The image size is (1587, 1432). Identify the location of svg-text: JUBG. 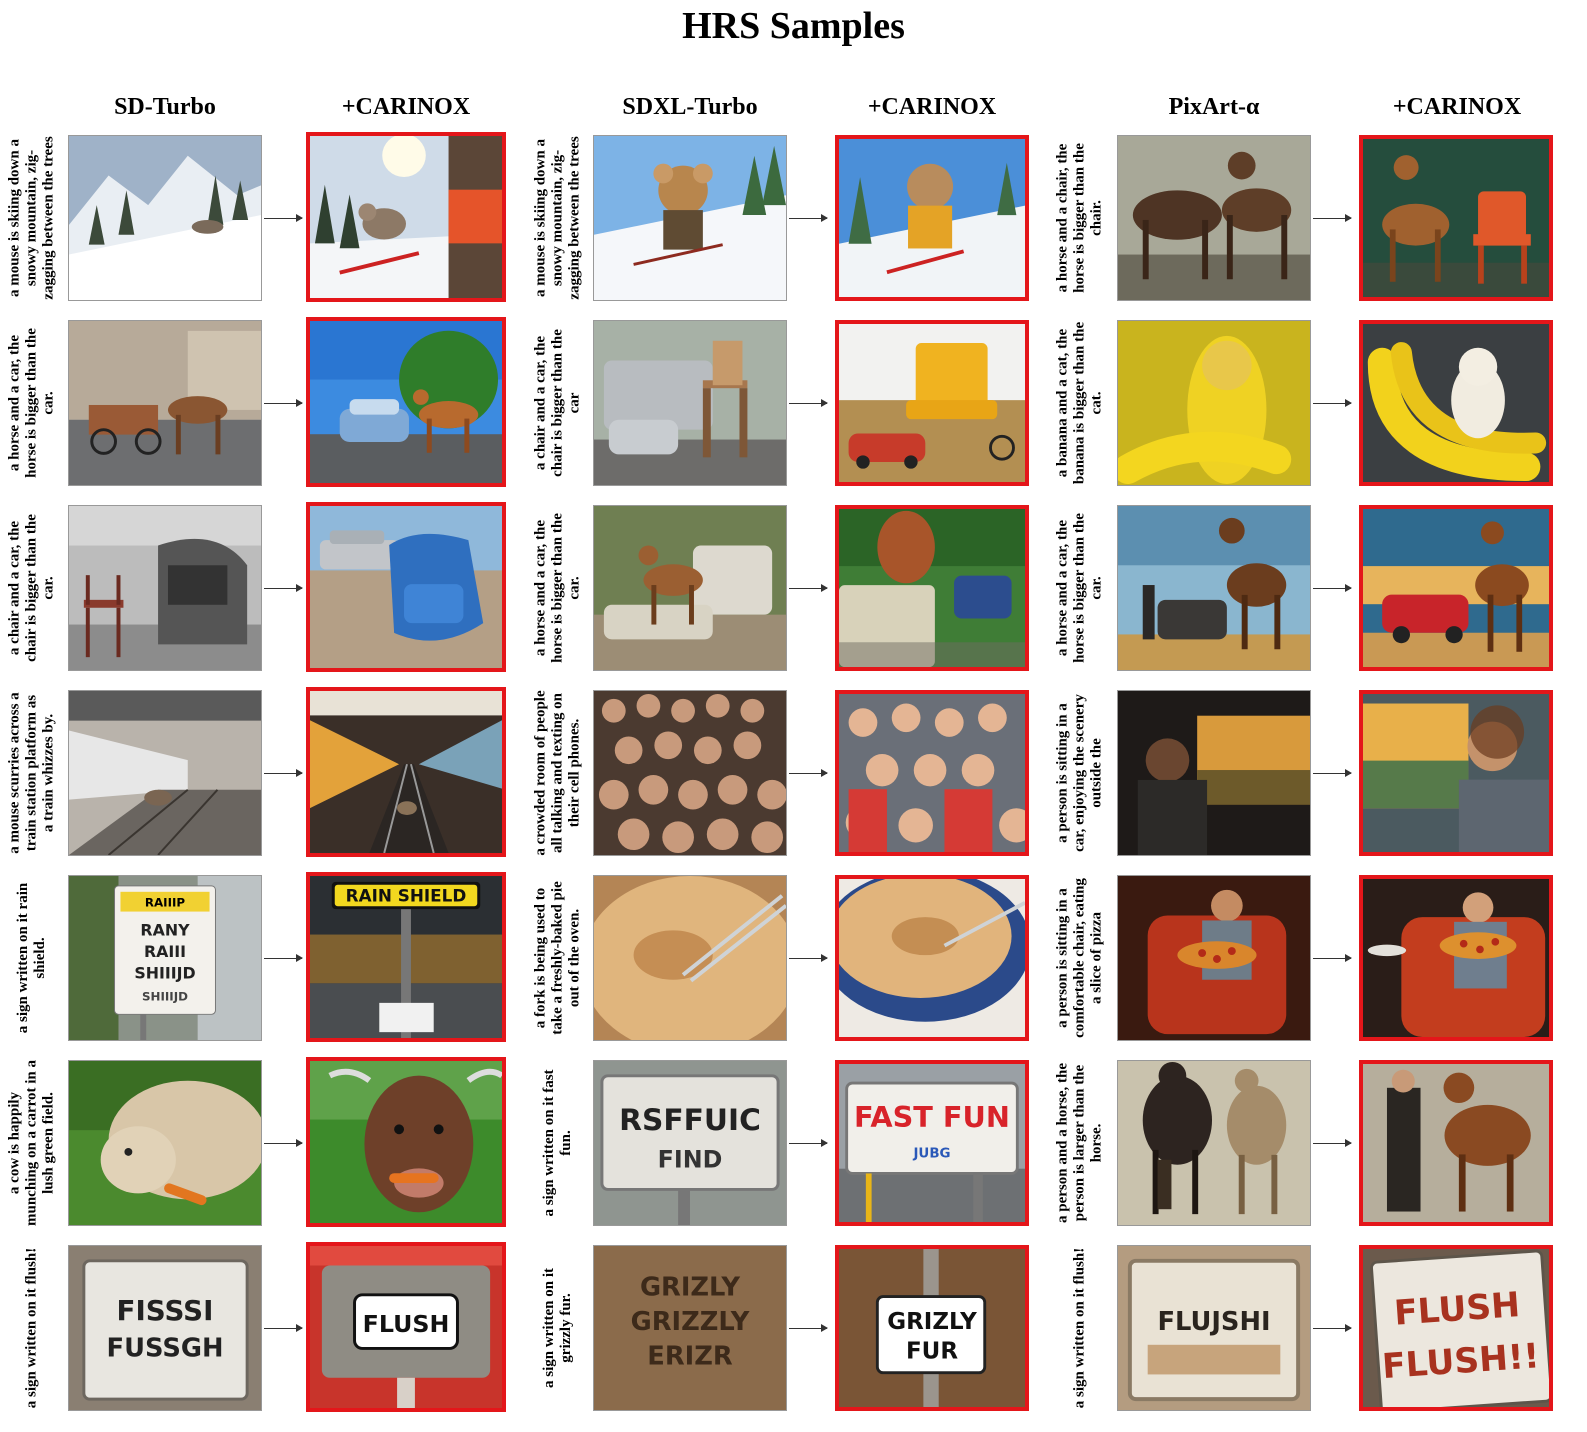
(931, 1153).